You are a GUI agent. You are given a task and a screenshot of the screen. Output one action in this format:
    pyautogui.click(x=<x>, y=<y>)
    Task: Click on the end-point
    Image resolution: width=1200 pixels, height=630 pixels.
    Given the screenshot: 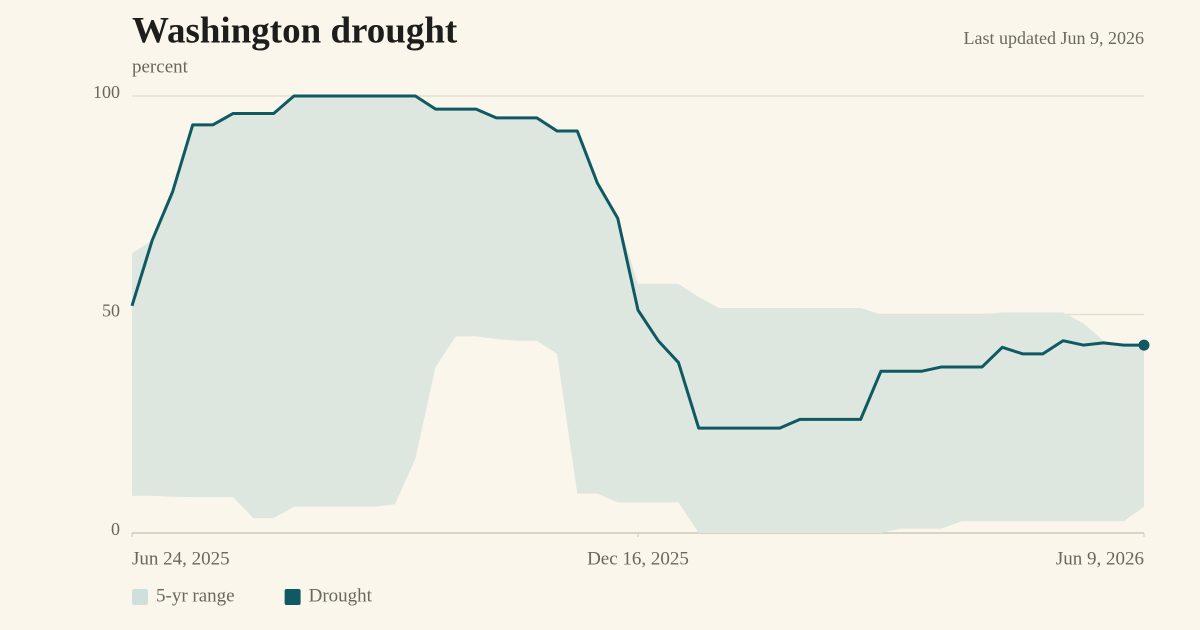 What is the action you would take?
    pyautogui.click(x=1144, y=345)
    